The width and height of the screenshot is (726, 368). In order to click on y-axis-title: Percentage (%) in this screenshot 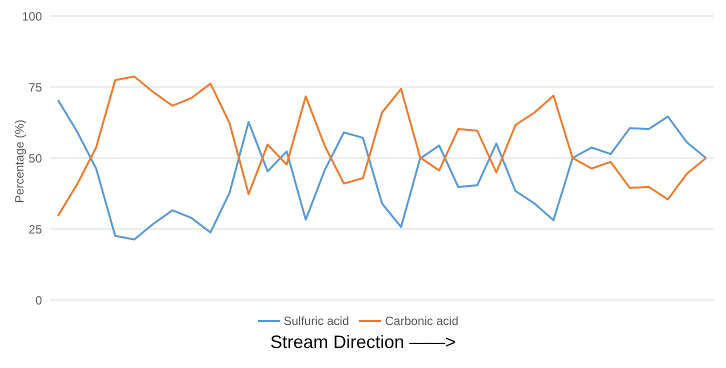, I will do `click(19, 161)`.